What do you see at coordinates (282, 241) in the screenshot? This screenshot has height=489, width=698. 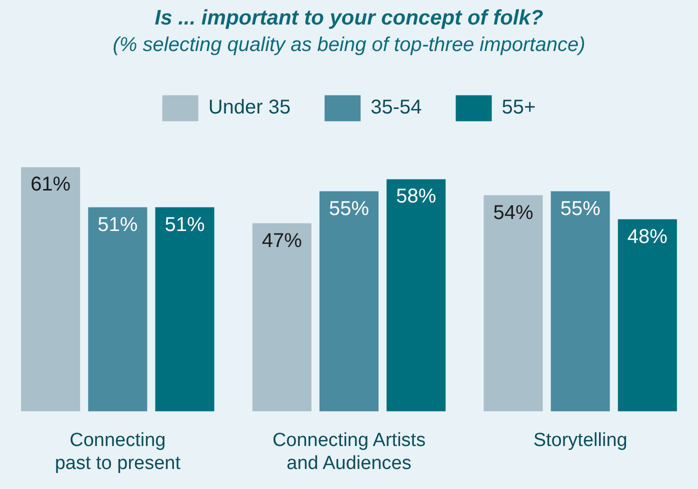 I see `data-label: 47%` at bounding box center [282, 241].